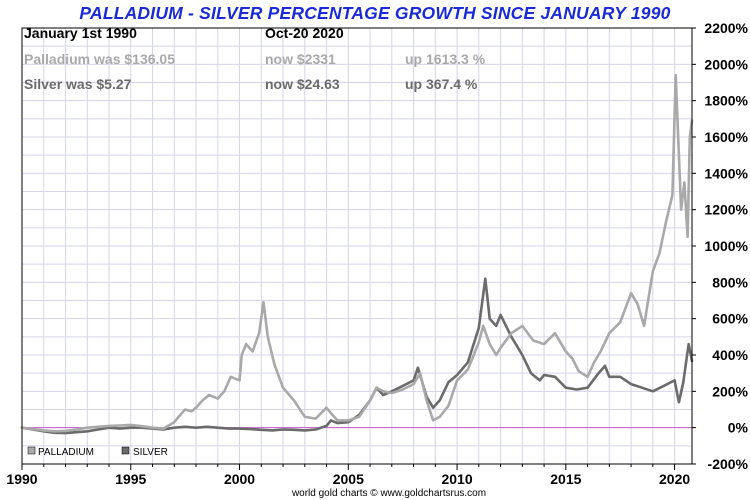 This screenshot has height=500, width=750. What do you see at coordinates (565, 479) in the screenshot?
I see `x-tick-label: 2015` at bounding box center [565, 479].